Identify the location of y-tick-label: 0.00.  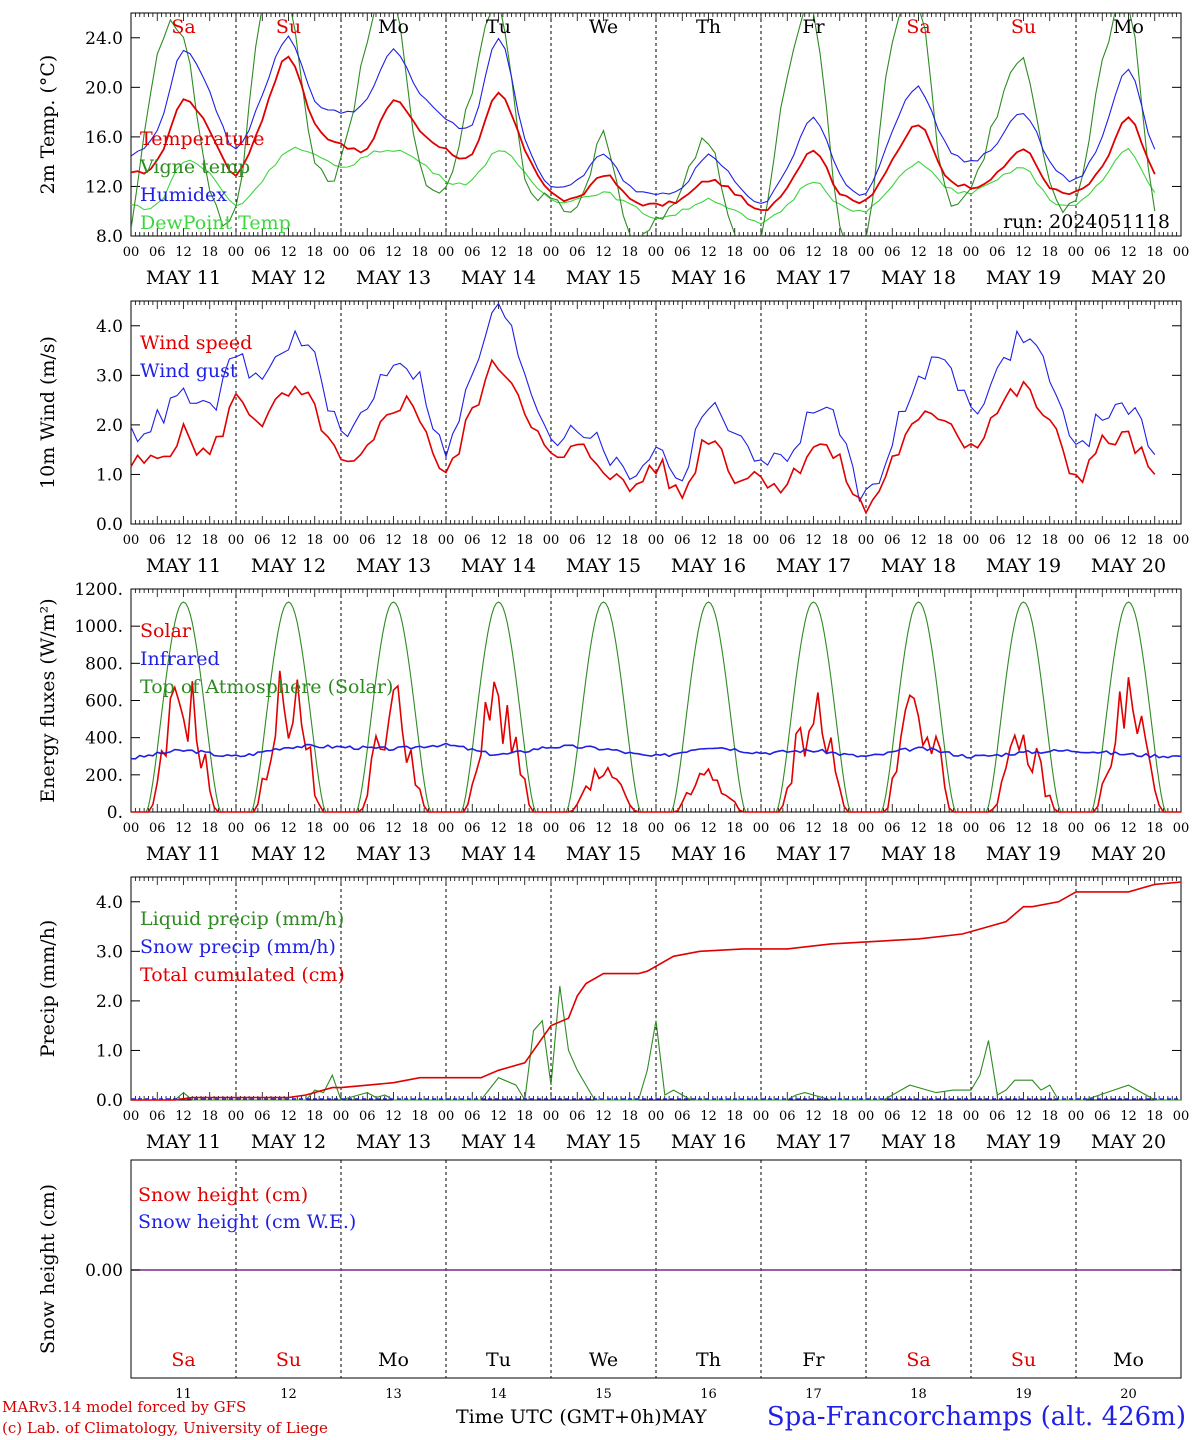
(104, 1271).